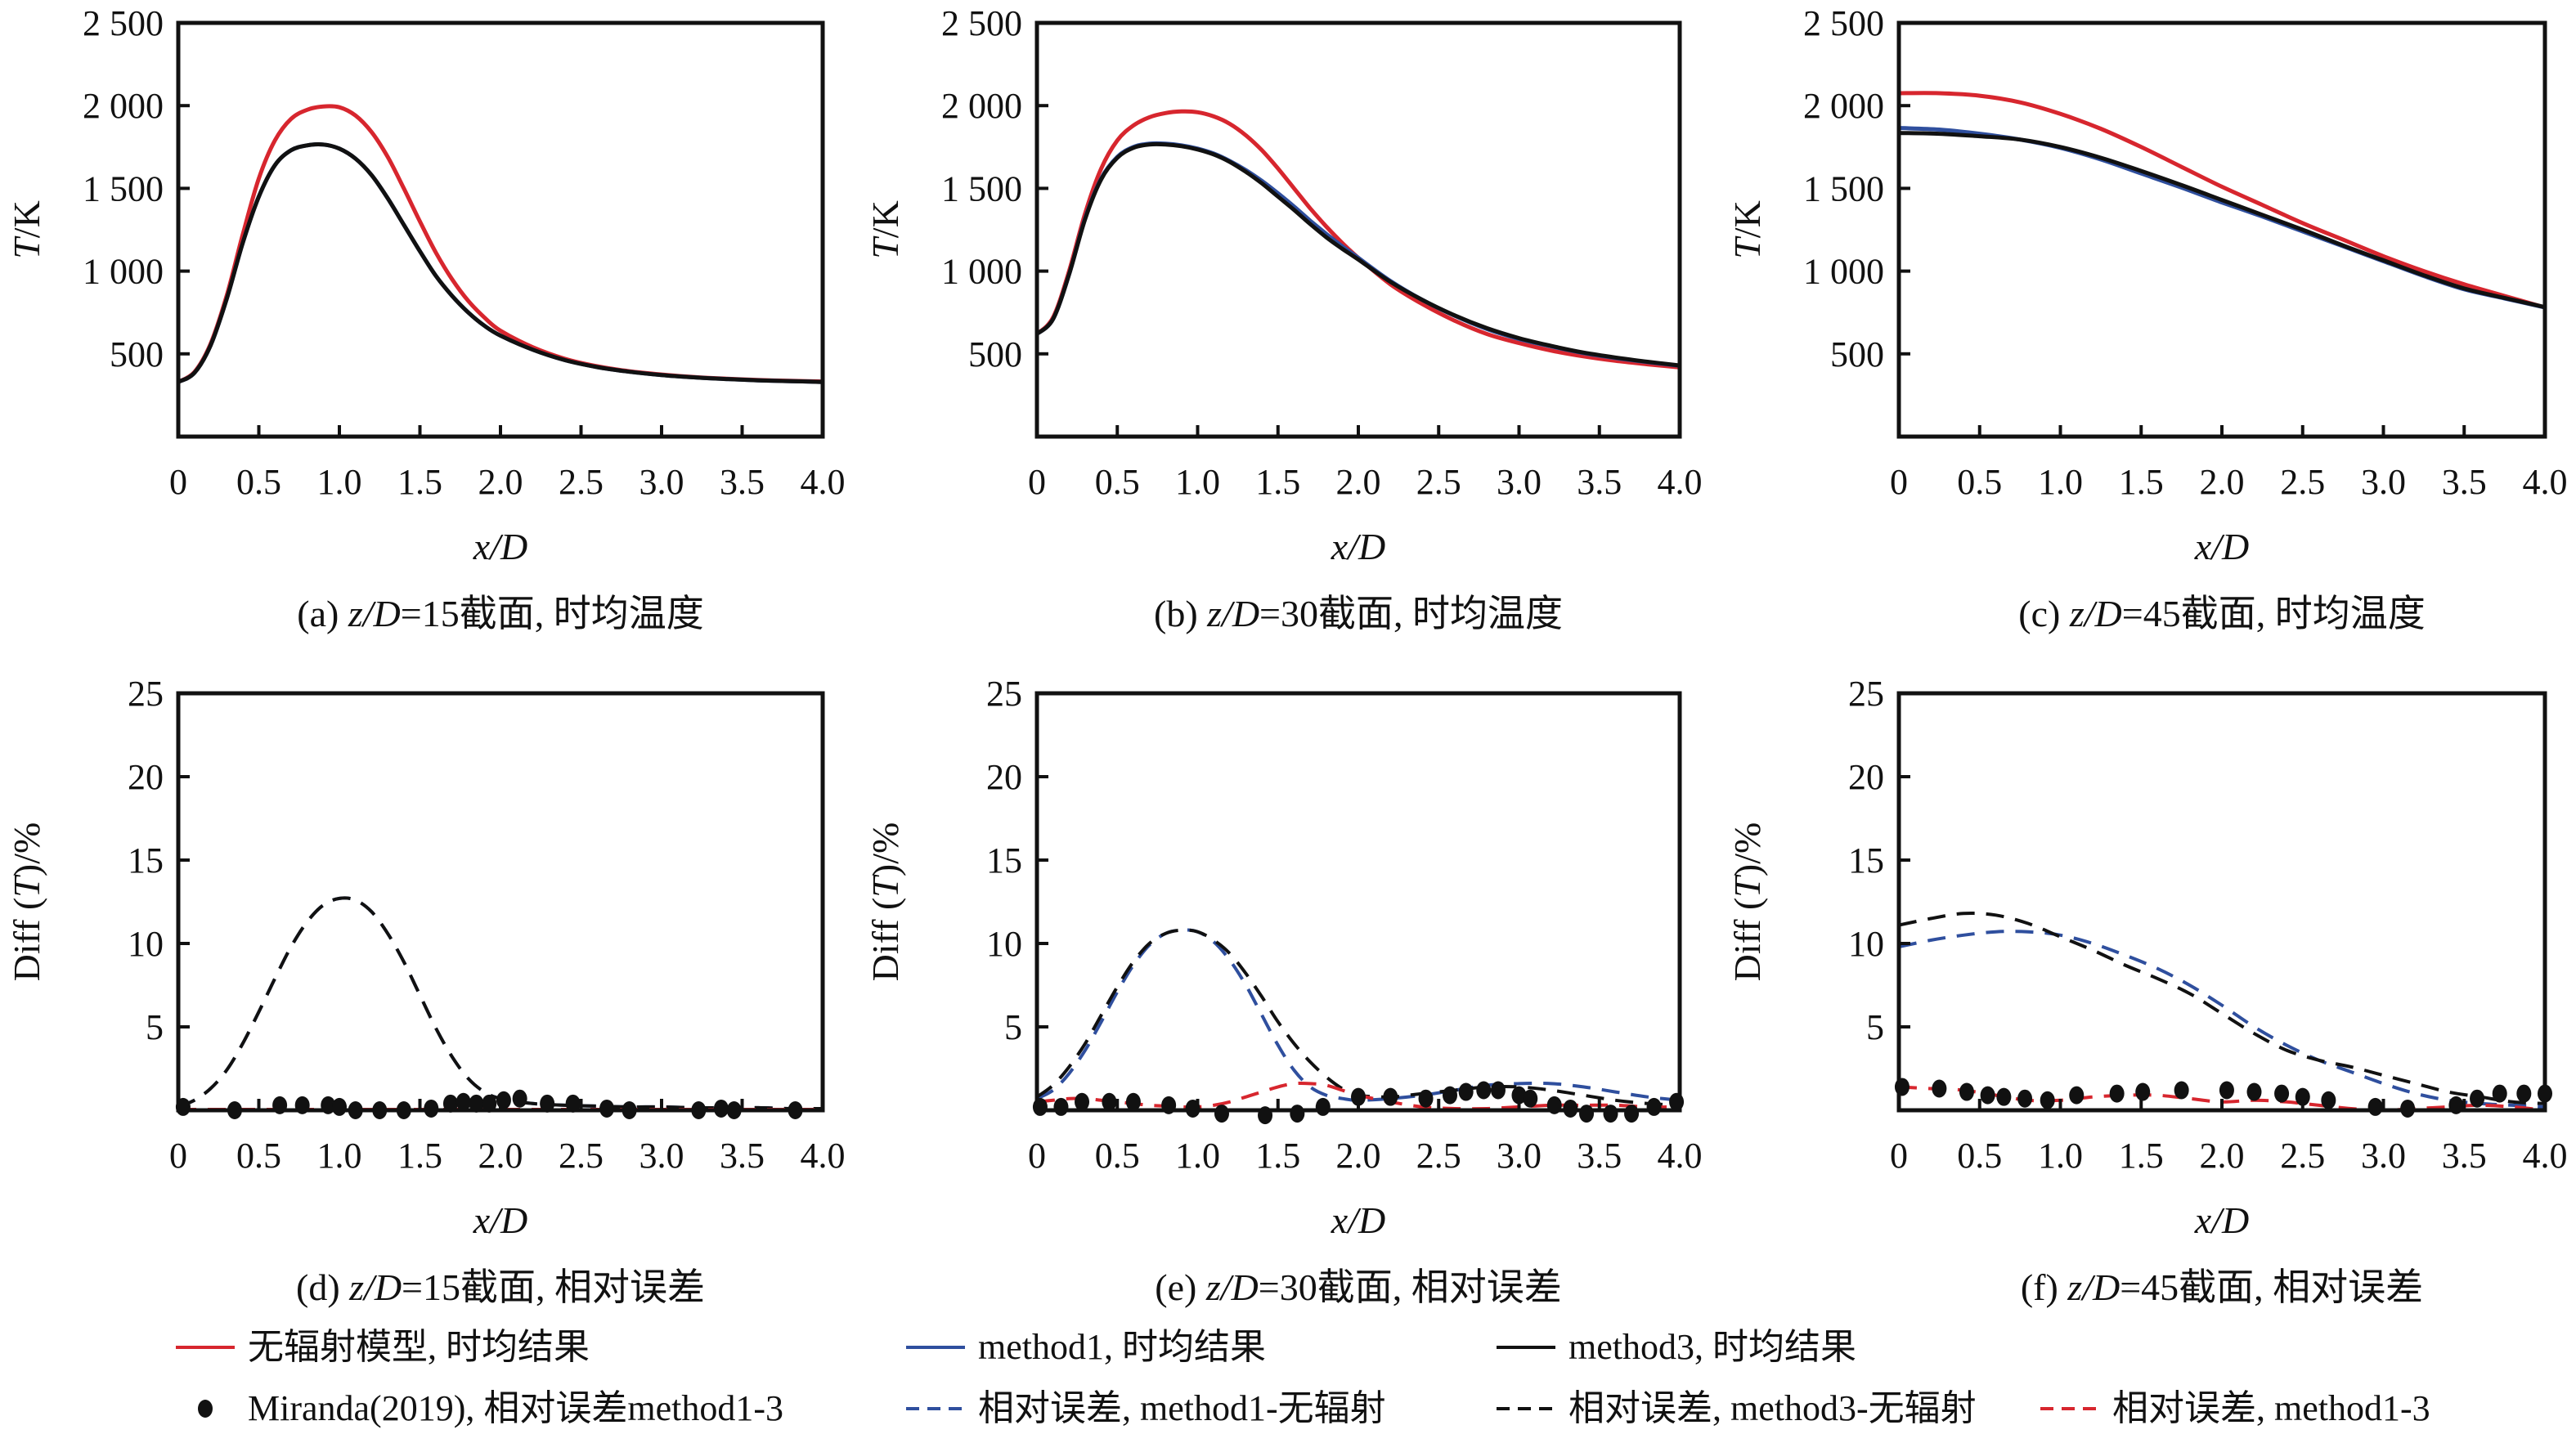 The width and height of the screenshot is (2576, 1452). Describe the element at coordinates (1182, 1408) in the screenshot. I see `legend-label: 相对误差, method1-无辐射` at that location.